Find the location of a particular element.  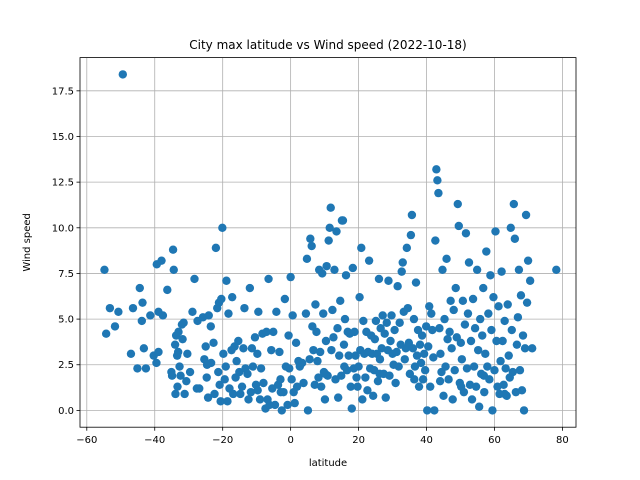

x-tick-label: −40 is located at coordinates (154, 440).